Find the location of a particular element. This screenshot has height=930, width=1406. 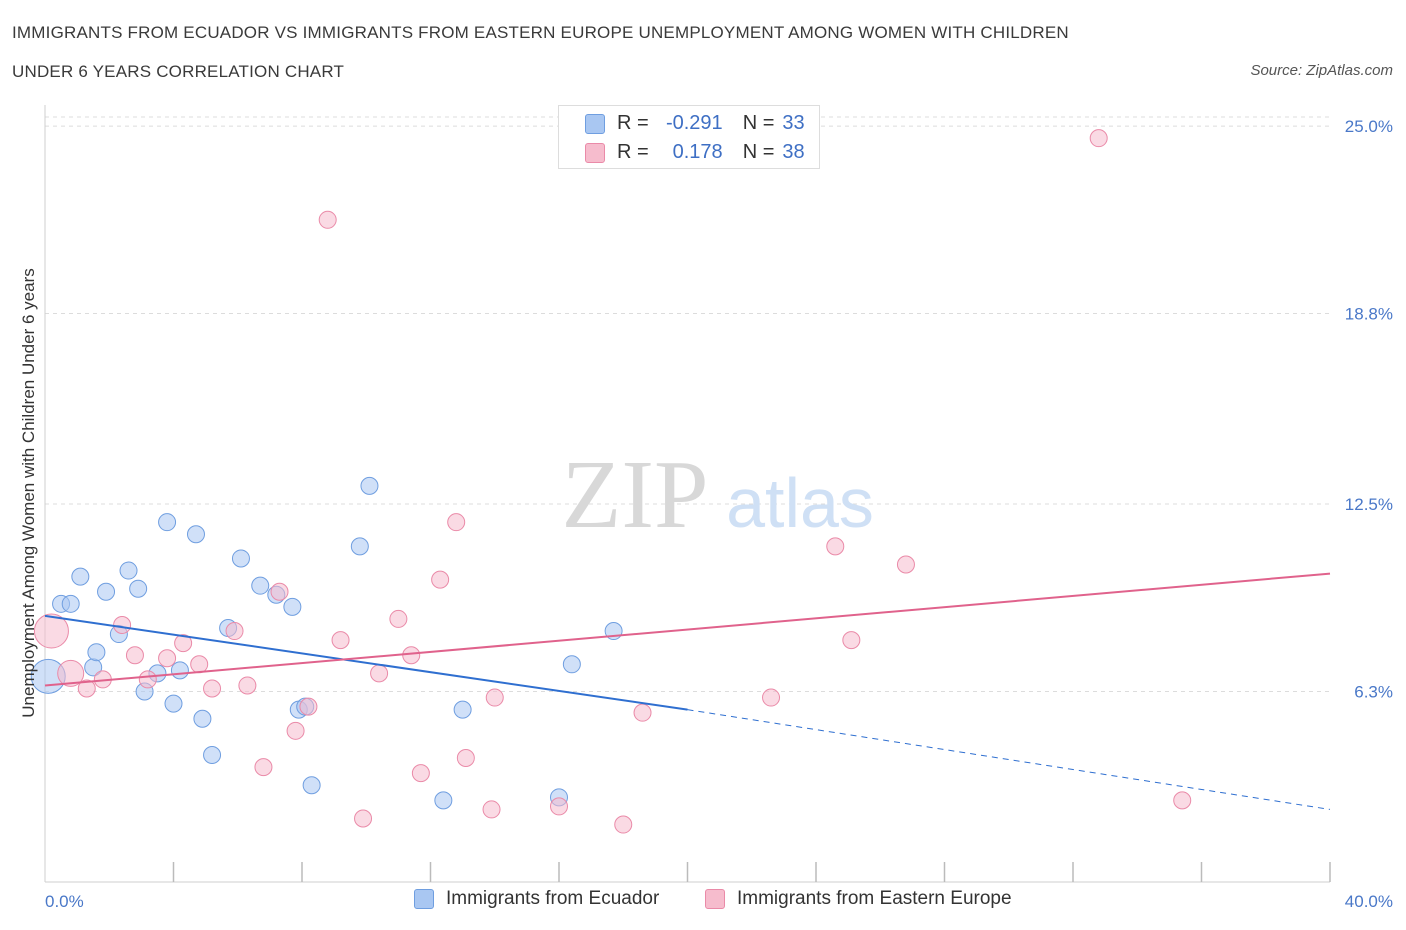

ecuador-trend-line is located at coordinates (366, 662).